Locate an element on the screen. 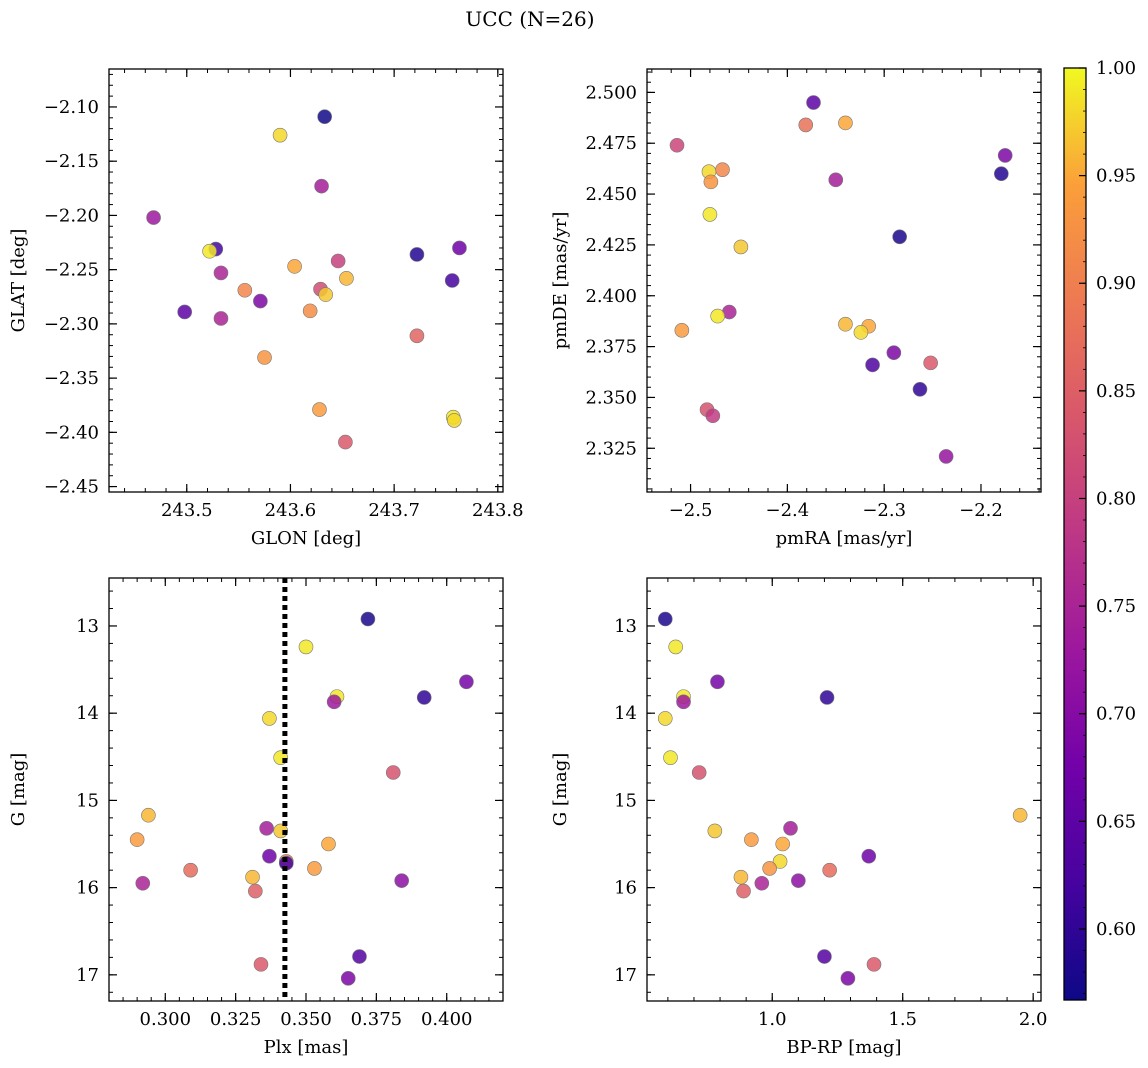 Image resolution: width=1148 pixels, height=1068 pixels. x-tick-label: −2.4 is located at coordinates (788, 510).